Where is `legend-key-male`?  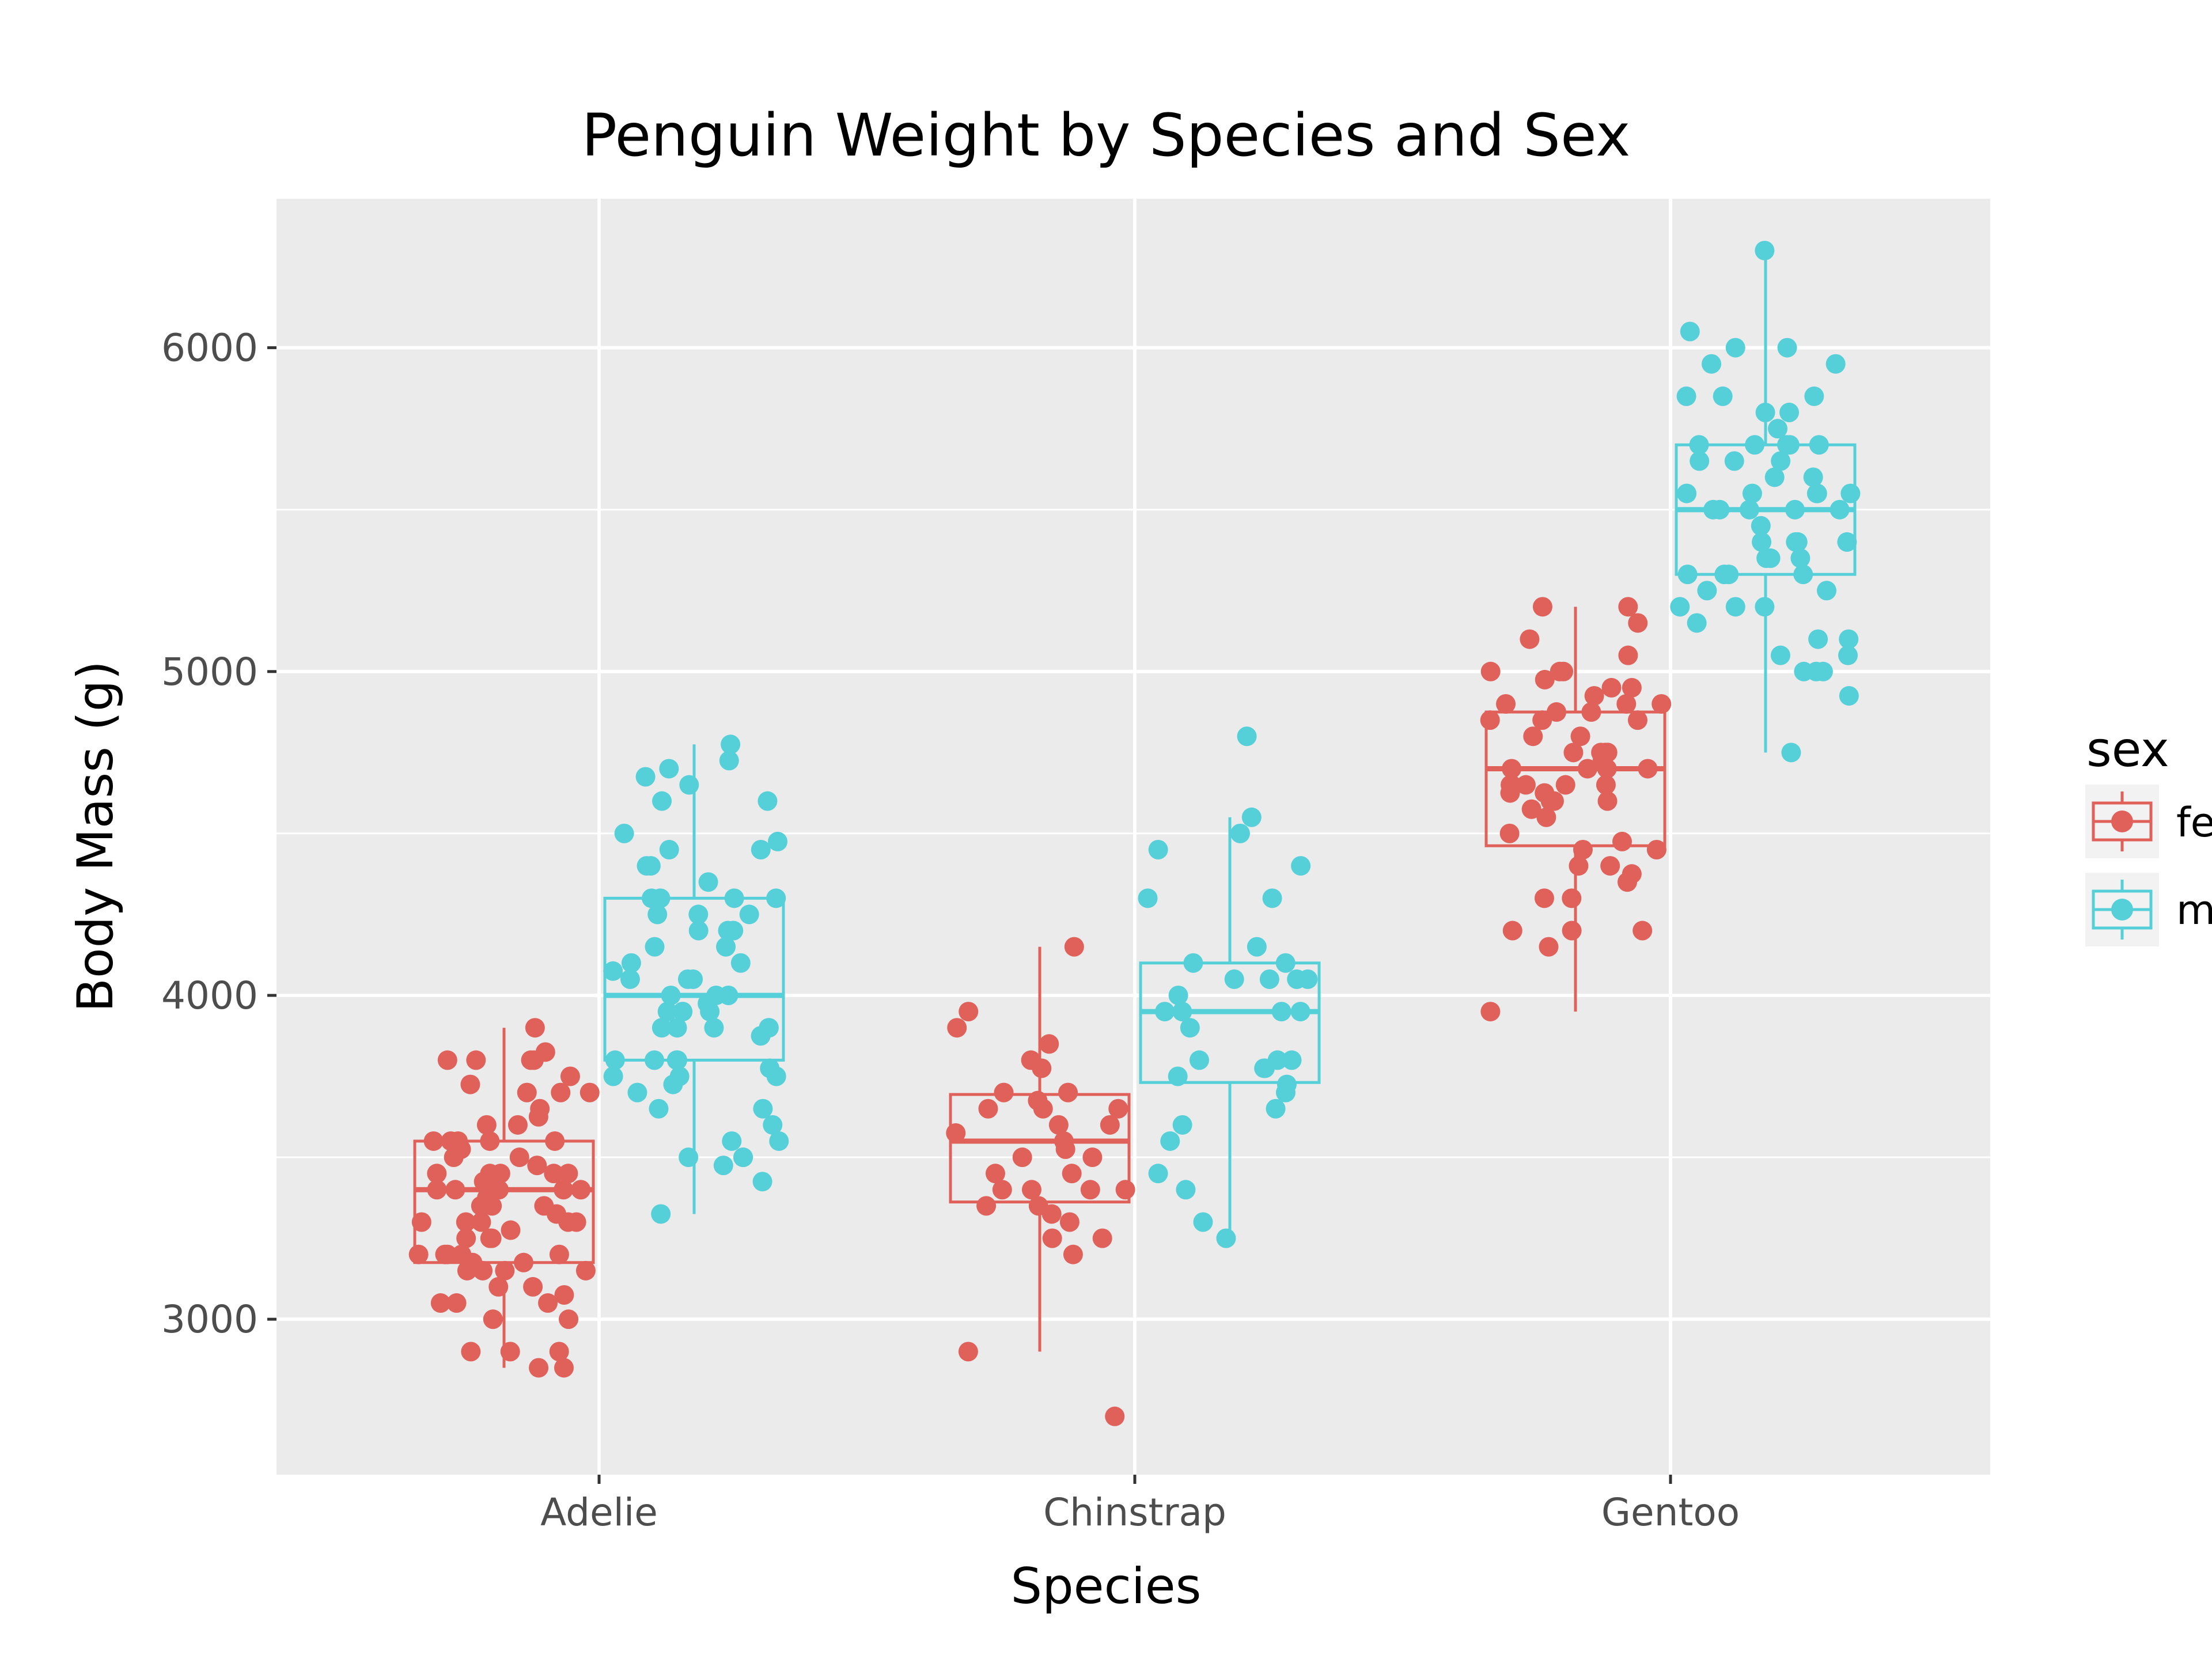 legend-key-male is located at coordinates (2122, 910).